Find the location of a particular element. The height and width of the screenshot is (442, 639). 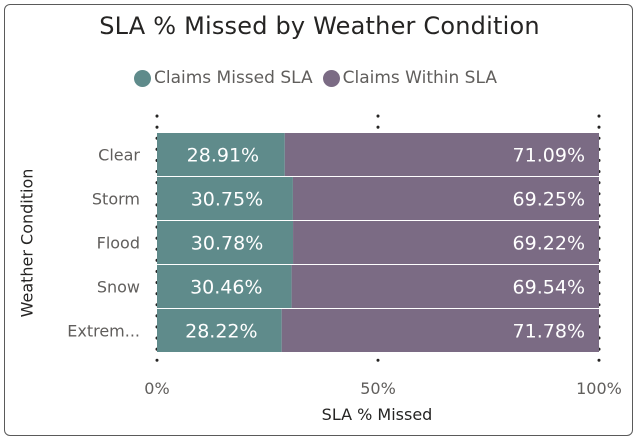

data-label-missed-4: 28.22% is located at coordinates (221, 332).